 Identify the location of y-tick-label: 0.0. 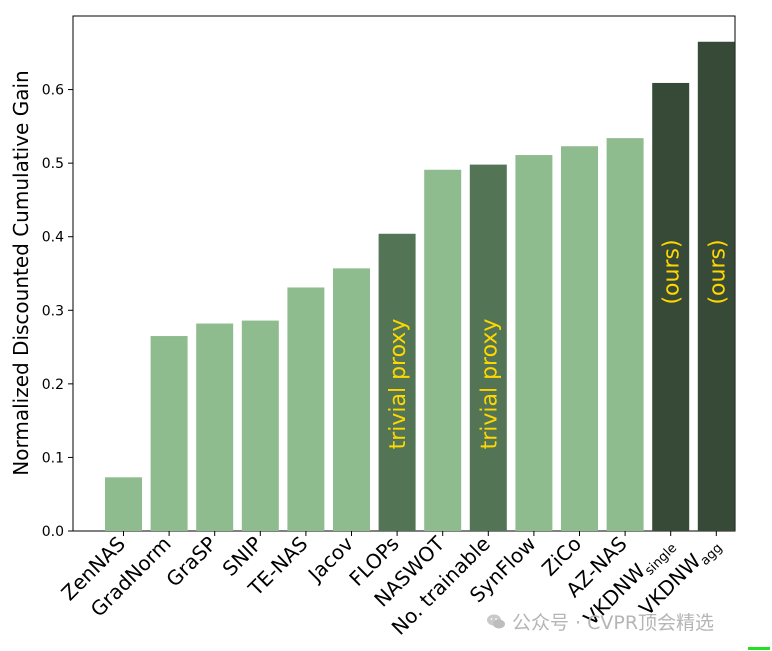
(53, 532).